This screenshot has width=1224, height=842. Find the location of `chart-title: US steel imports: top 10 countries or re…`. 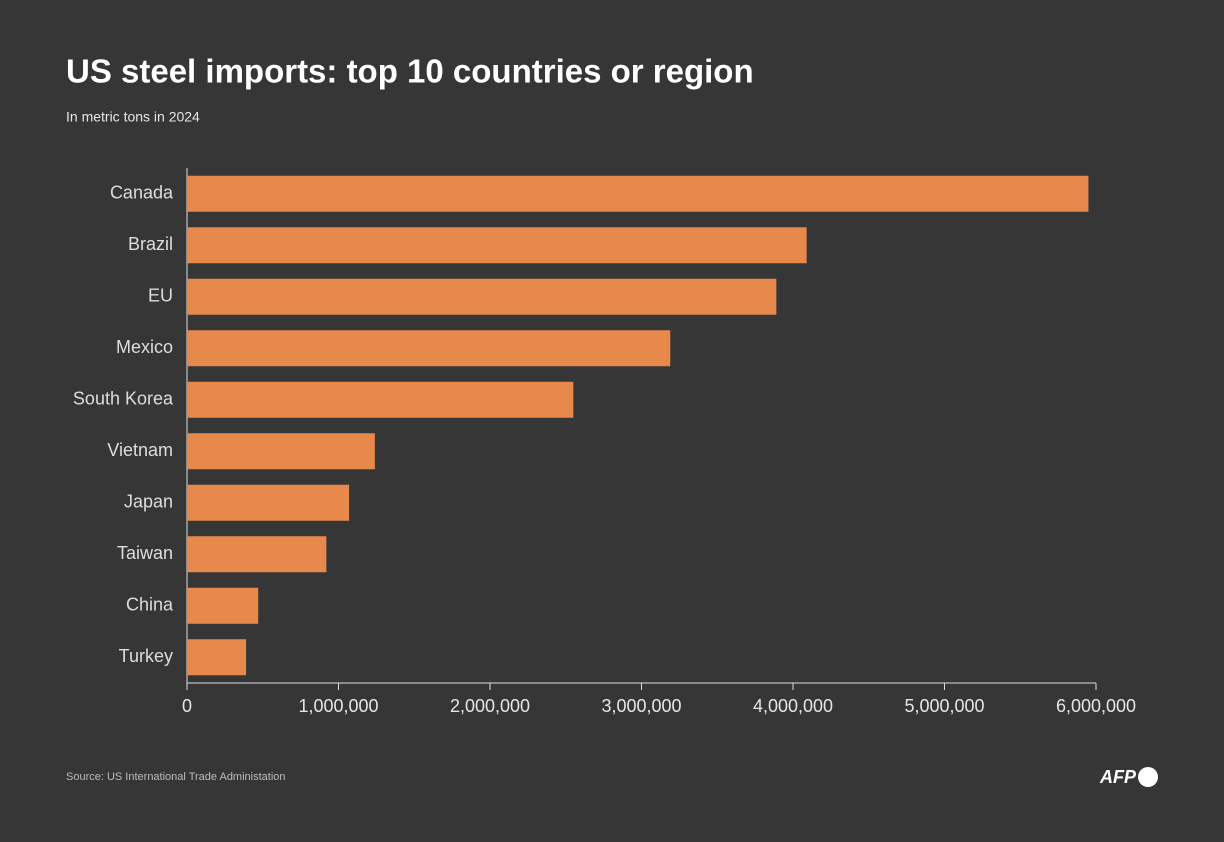

chart-title: US steel imports: top 10 countries or re… is located at coordinates (410, 71).